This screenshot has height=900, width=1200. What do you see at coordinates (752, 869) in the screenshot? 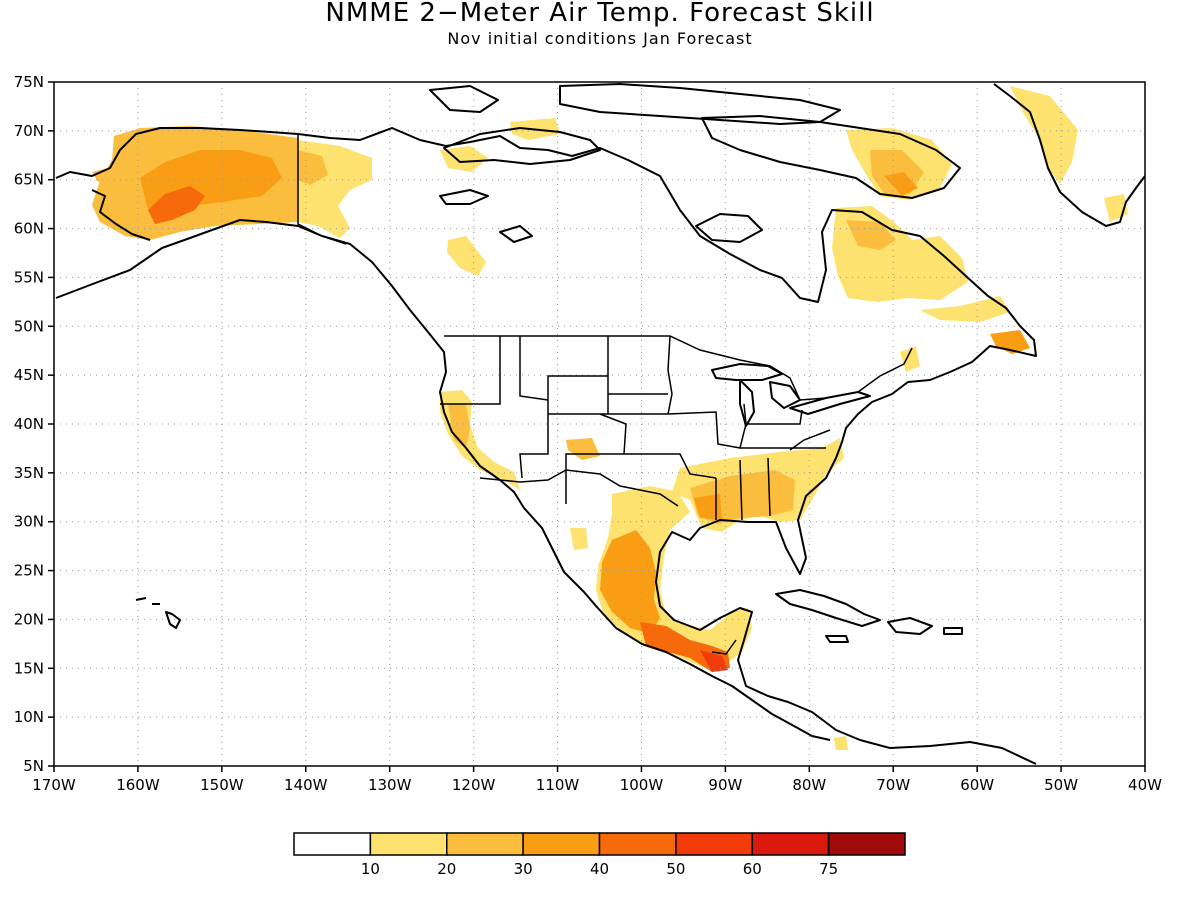
I see `legend-label: 60` at bounding box center [752, 869].